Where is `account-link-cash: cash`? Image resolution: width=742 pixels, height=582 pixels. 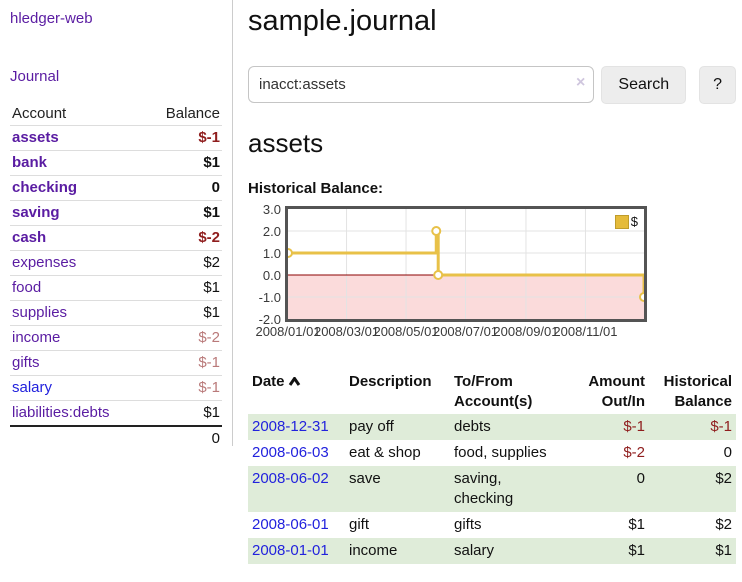
account-link-cash: cash is located at coordinates (29, 237).